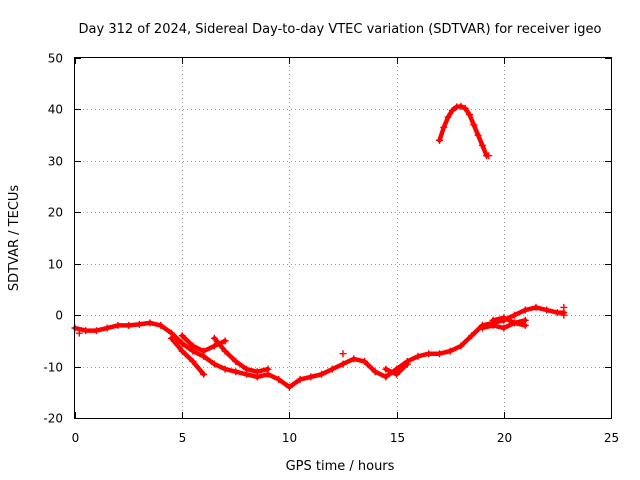  I want to click on x-axis-label: GPS time / hours, so click(340, 466).